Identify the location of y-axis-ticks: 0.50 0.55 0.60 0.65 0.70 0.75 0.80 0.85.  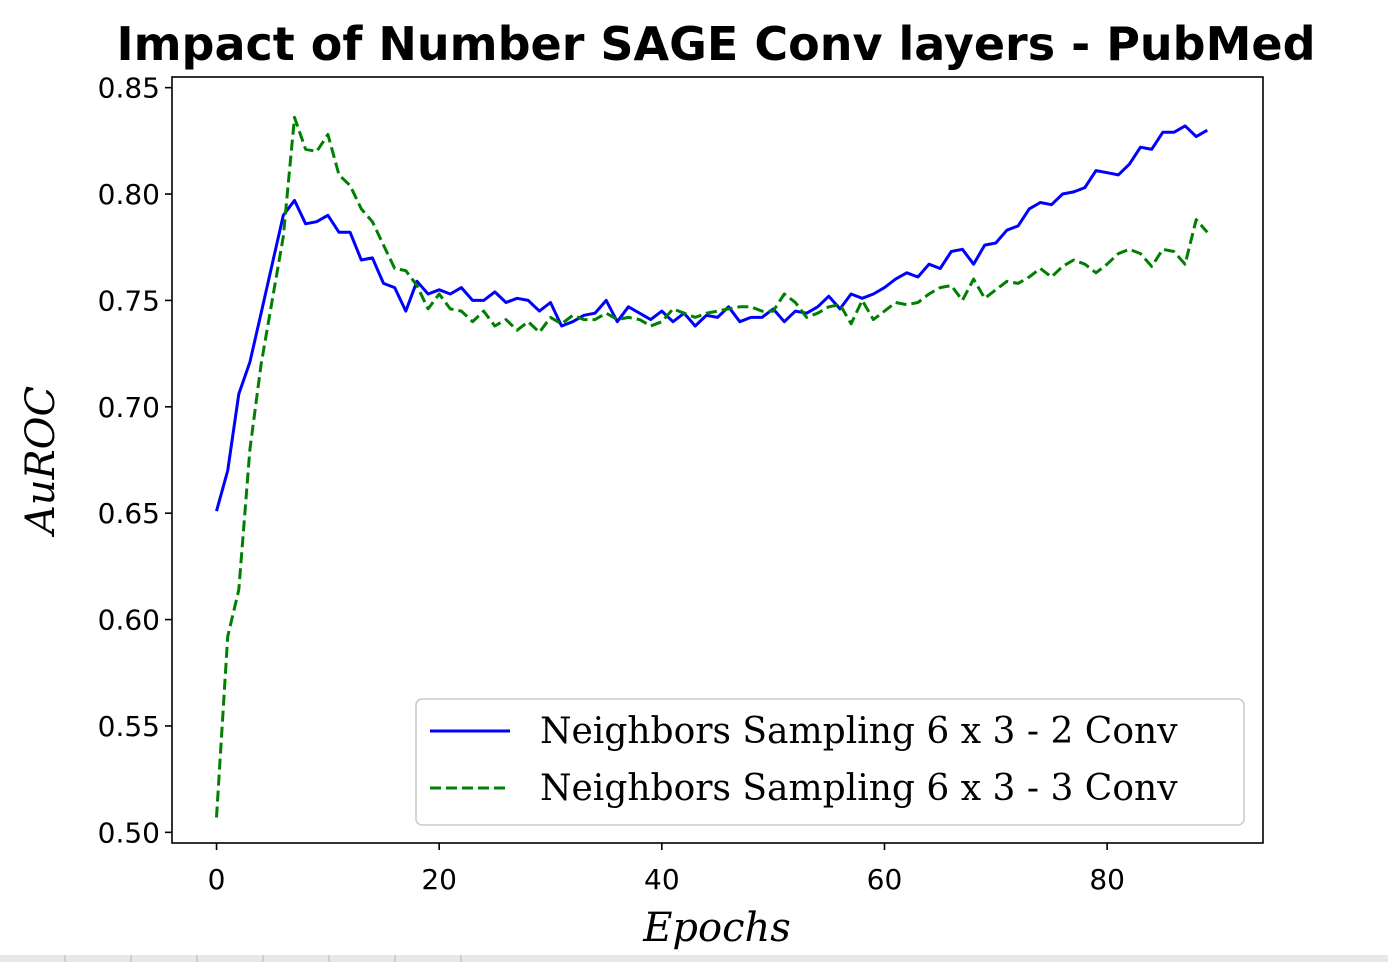
(135, 460).